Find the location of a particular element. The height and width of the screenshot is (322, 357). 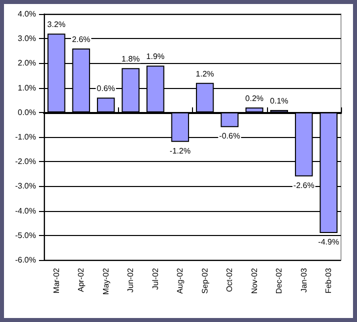

y-tick-label: -4.0% is located at coordinates (25, 211).